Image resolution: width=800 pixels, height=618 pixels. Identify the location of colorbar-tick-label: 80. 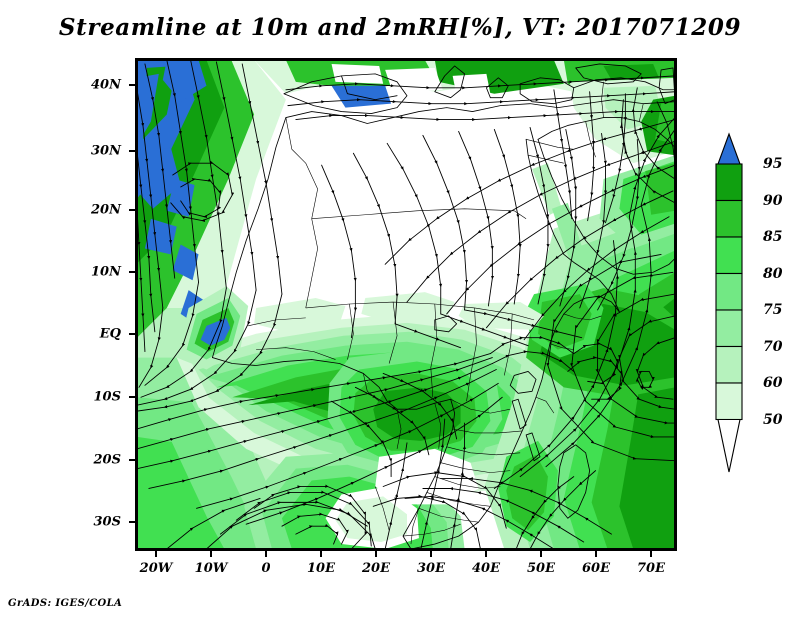
(773, 273).